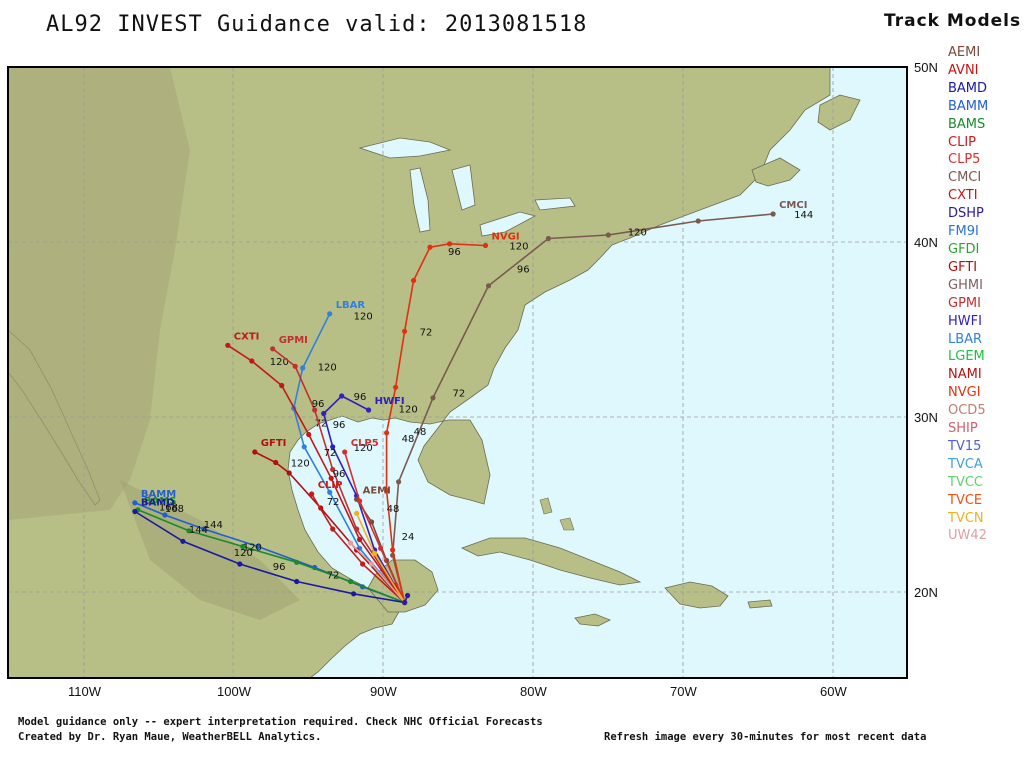  I want to click on track-model-label: LBAR, so click(351, 305).